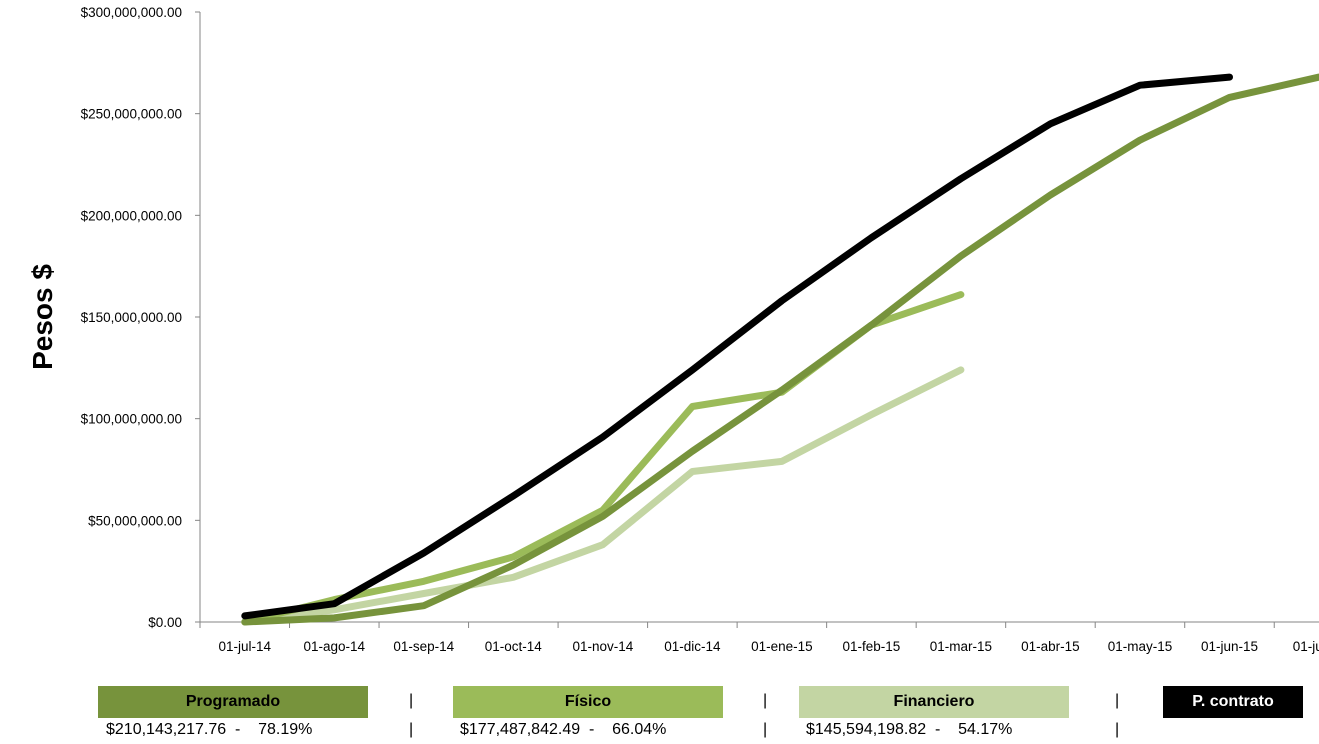 This screenshot has width=1319, height=744. What do you see at coordinates (563, 729) in the screenshot?
I see `legend-fisico-value: $177,487,842.49 - 66.04%` at bounding box center [563, 729].